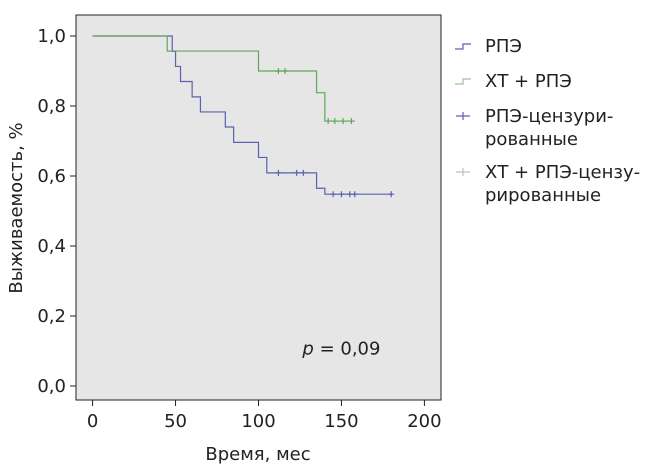 The width and height of the screenshot is (656, 470). I want to click on x-tick-label: 200, so click(424, 421).